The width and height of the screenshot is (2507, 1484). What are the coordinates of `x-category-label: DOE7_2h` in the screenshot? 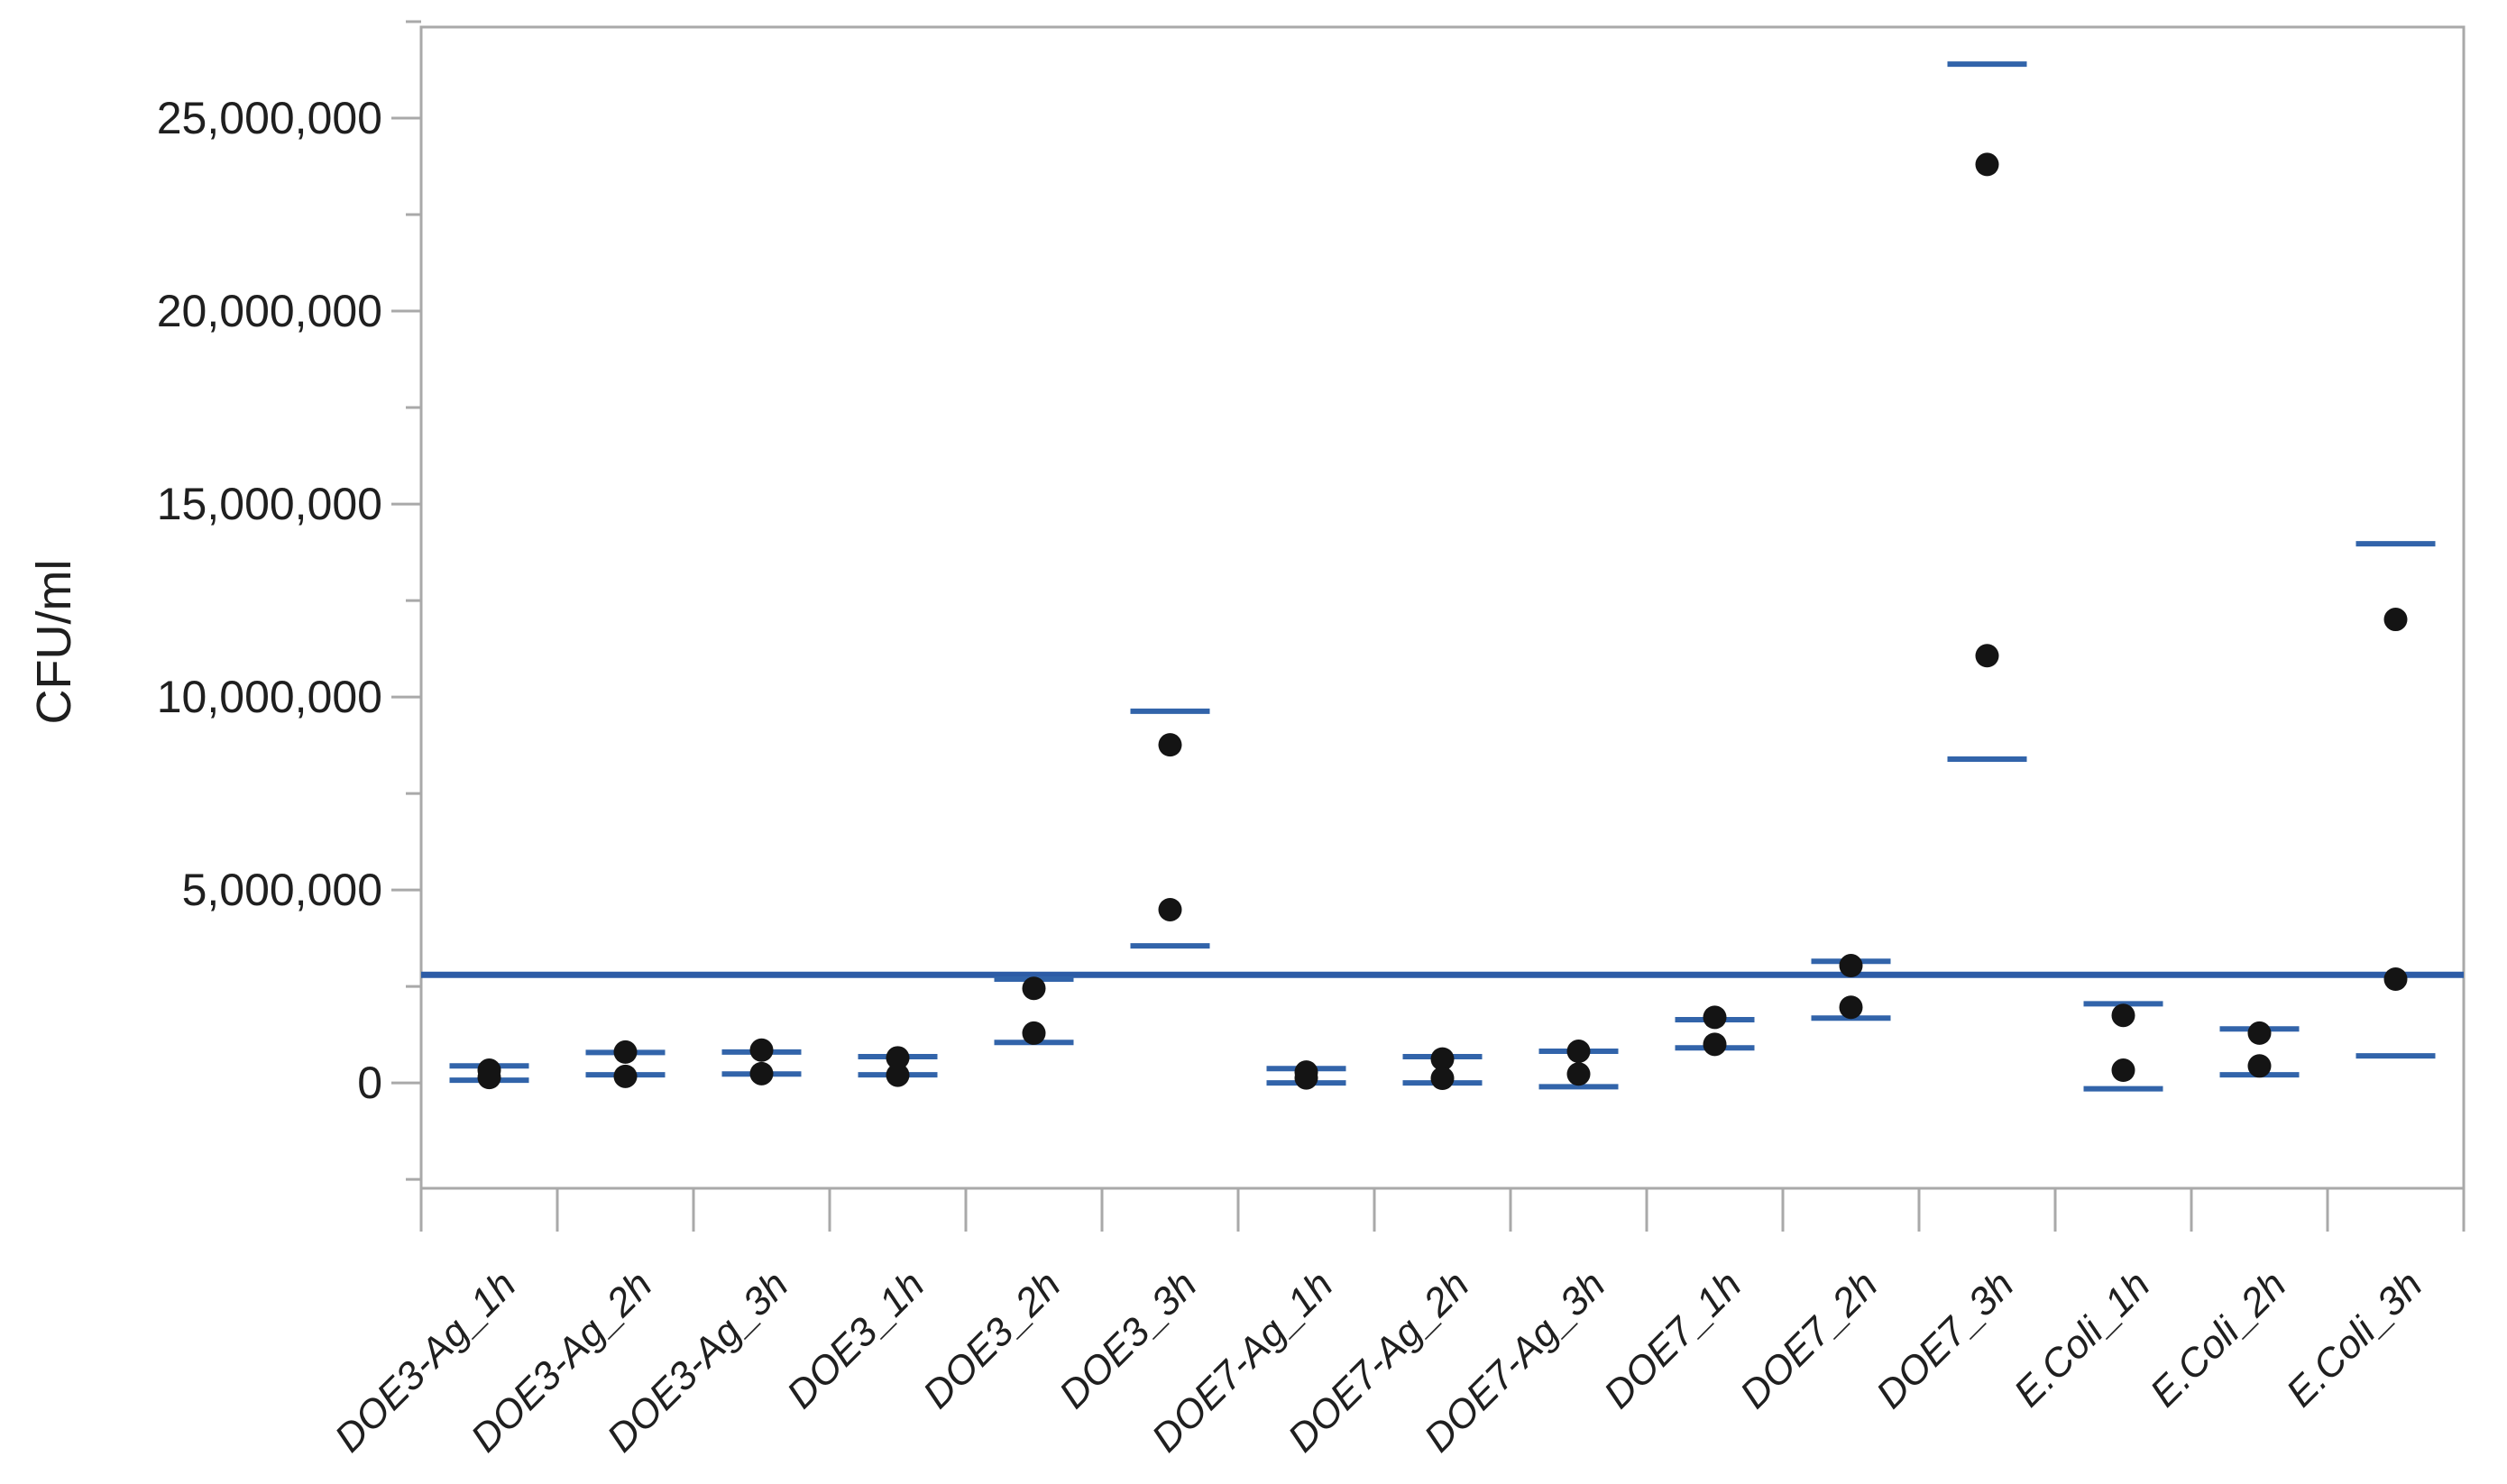 It's located at (1808, 1339).